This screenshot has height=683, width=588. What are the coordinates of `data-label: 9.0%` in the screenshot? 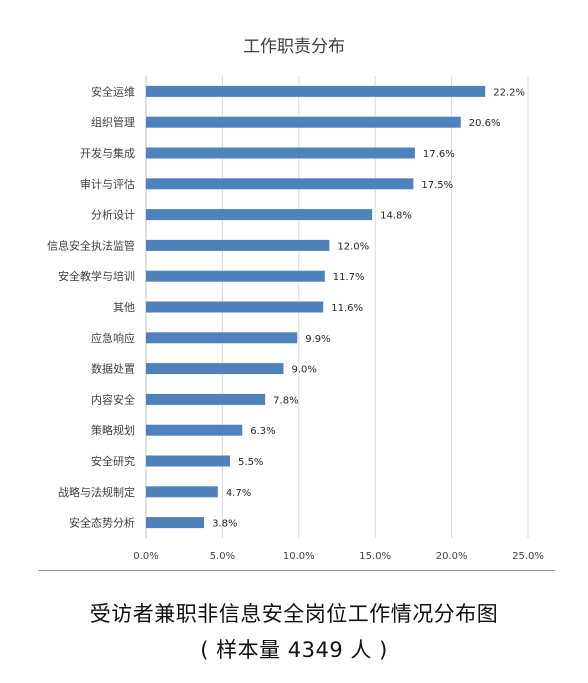 It's located at (304, 370).